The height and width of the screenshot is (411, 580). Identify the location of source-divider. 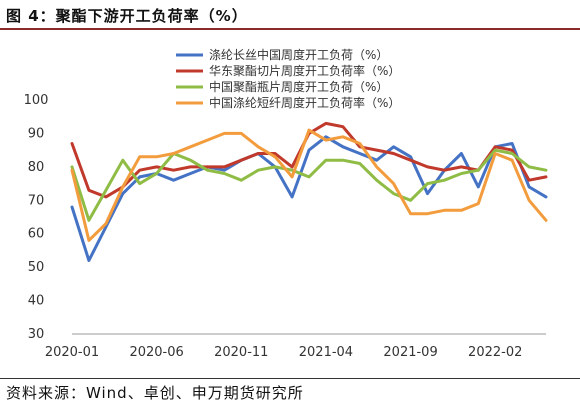
(290, 378).